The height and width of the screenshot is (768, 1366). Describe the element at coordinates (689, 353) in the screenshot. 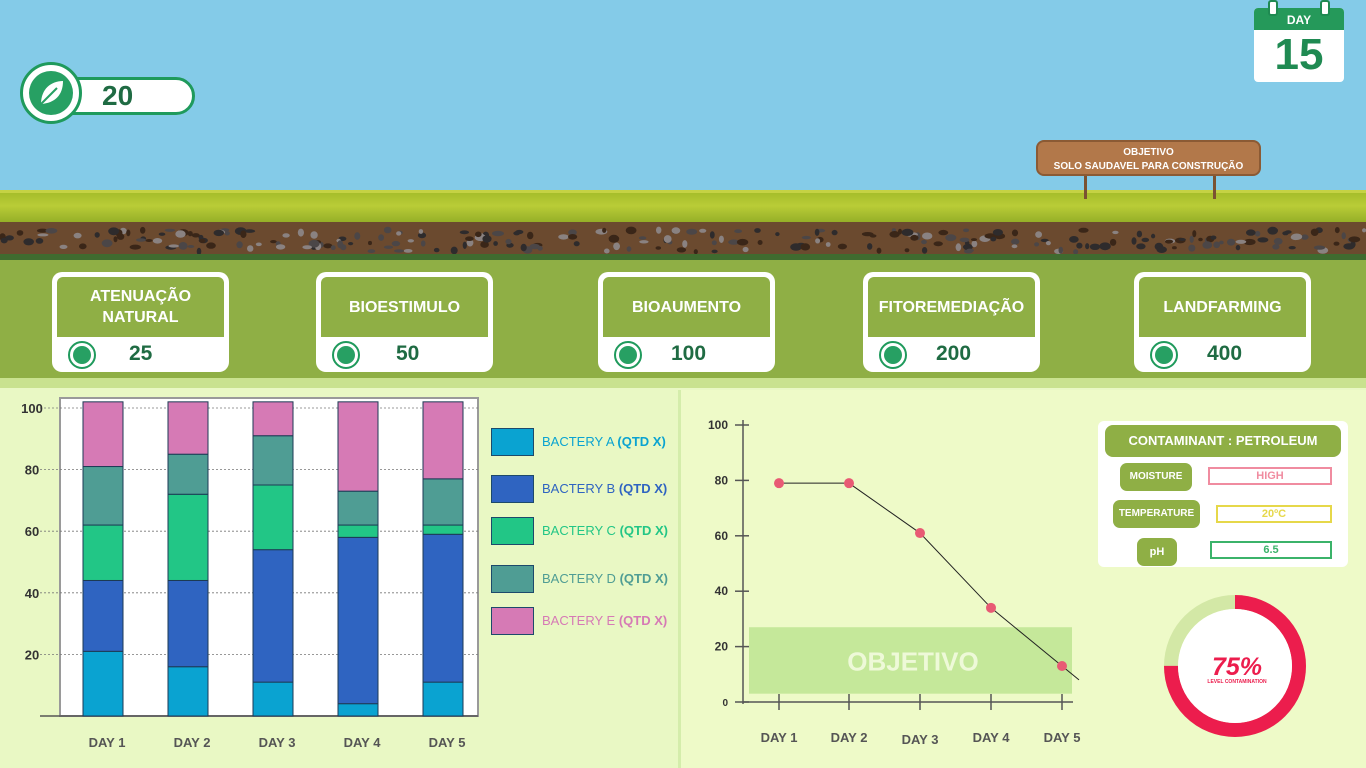

I see `method-cost: 100` at that location.